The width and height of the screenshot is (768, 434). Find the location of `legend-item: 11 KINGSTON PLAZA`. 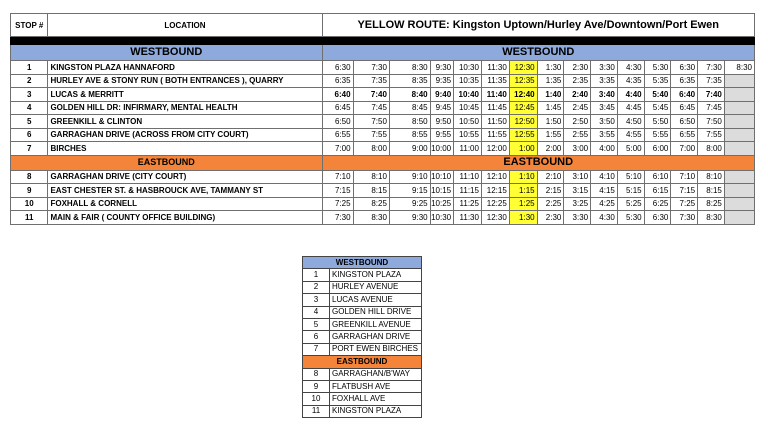

legend-item: 11 KINGSTON PLAZA is located at coordinates (362, 411).